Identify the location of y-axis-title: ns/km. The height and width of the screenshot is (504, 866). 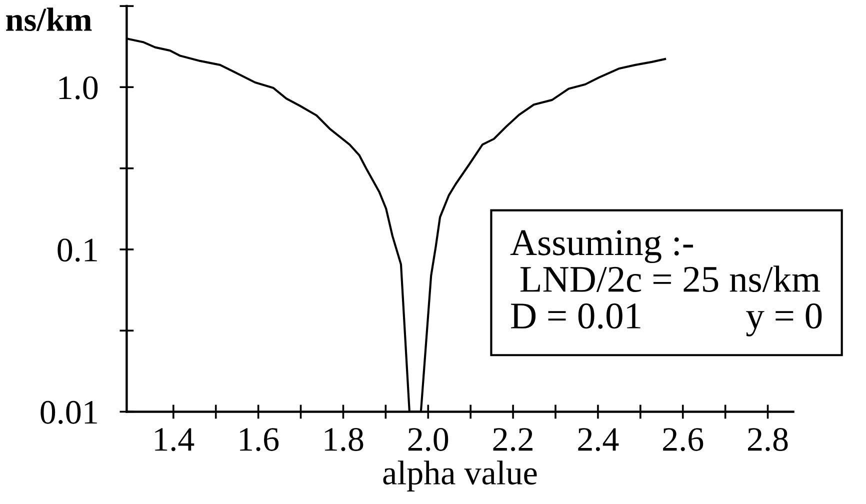
(49, 20).